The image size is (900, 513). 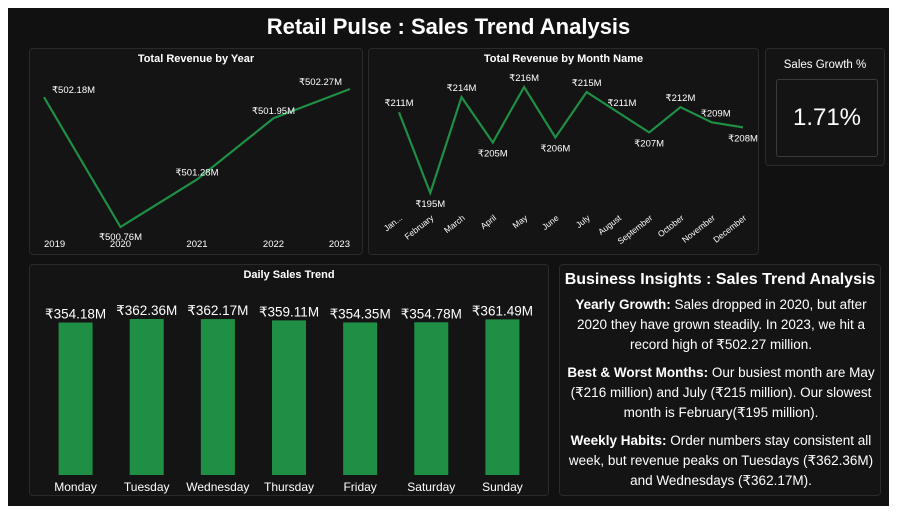 I want to click on x-tick-label: August, so click(x=610, y=224).